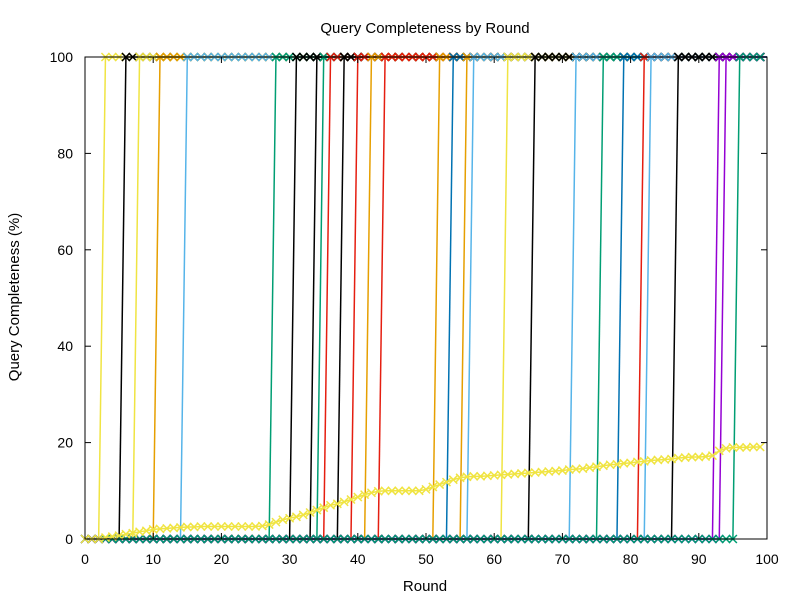  I want to click on x-axis-title: Round, so click(425, 586).